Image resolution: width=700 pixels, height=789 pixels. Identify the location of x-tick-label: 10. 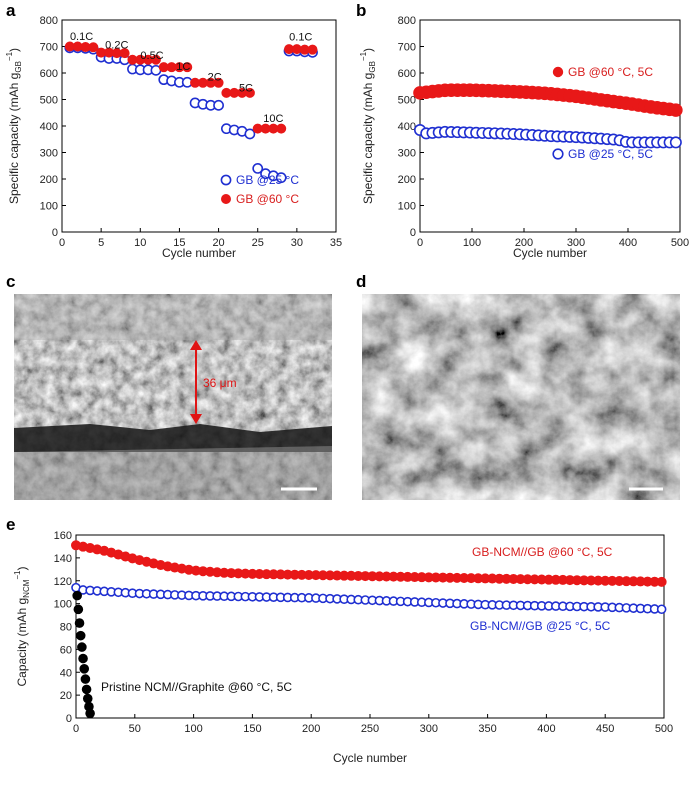
(140, 243).